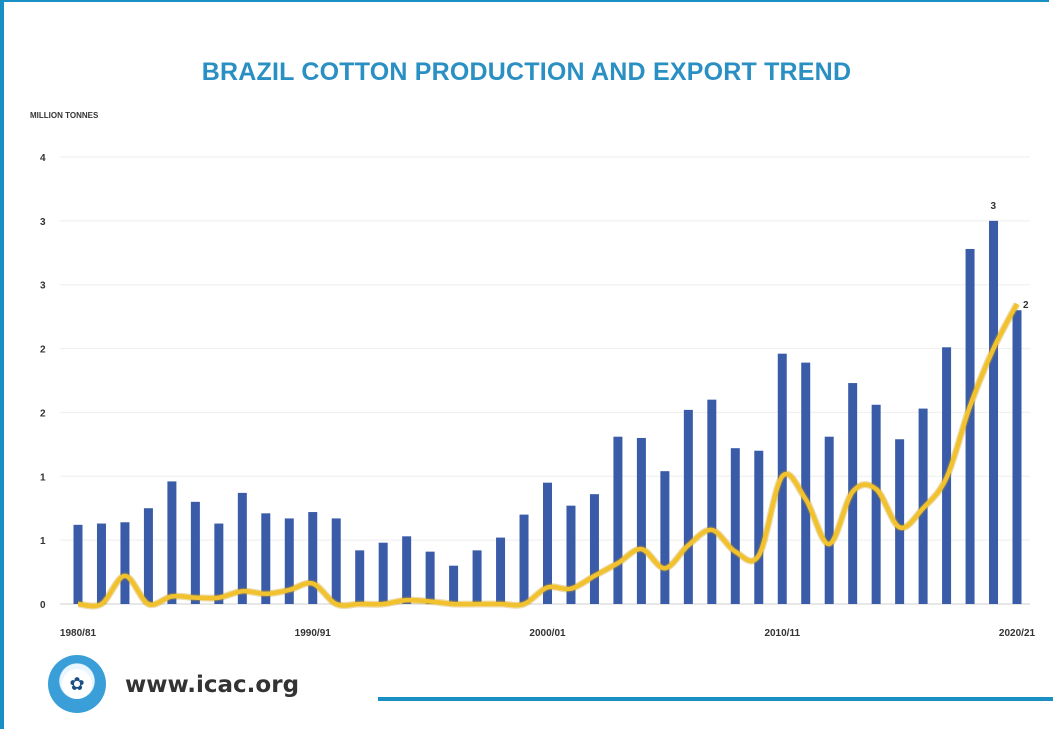 The height and width of the screenshot is (733, 1053). I want to click on footer-divider, so click(715, 699).